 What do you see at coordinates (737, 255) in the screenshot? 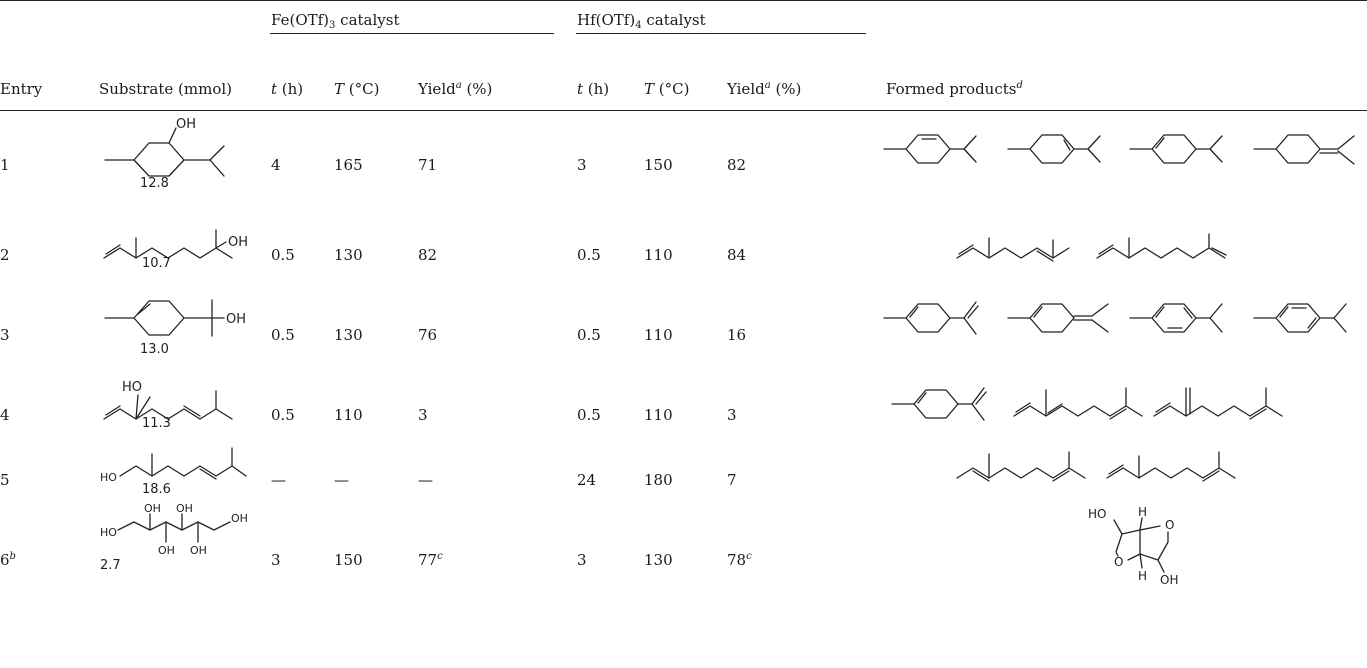
I see `row-2-hf-yield: 84` at bounding box center [737, 255].